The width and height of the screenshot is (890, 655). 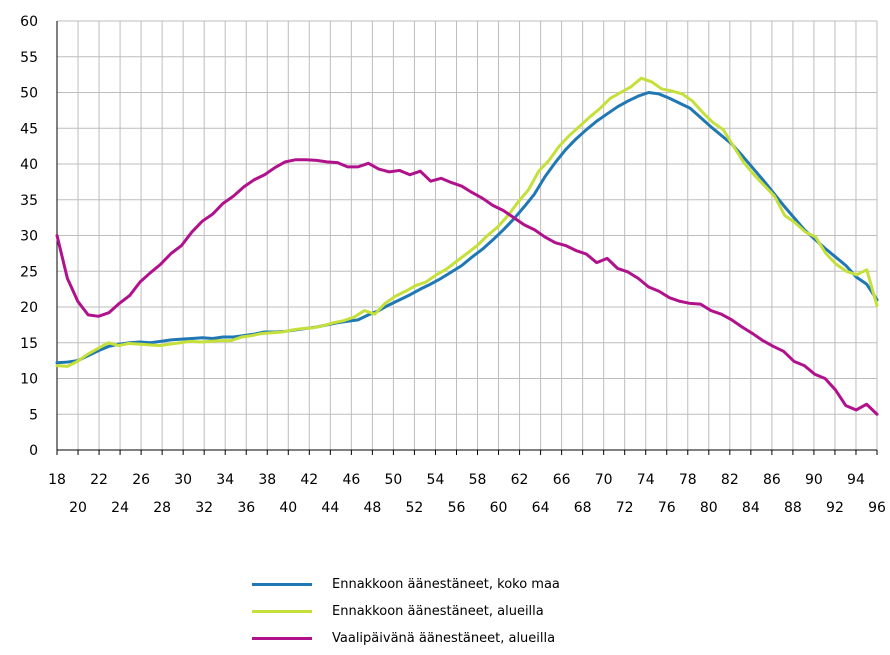 I want to click on x-tick-label: 22, so click(x=99, y=480).